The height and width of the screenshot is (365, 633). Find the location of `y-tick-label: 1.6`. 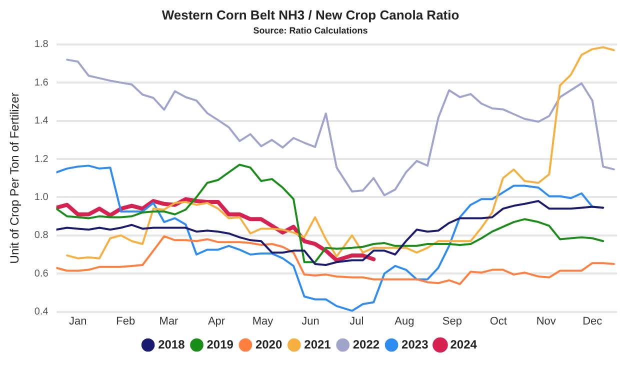

y-tick-label: 1.6 is located at coordinates (41, 82).